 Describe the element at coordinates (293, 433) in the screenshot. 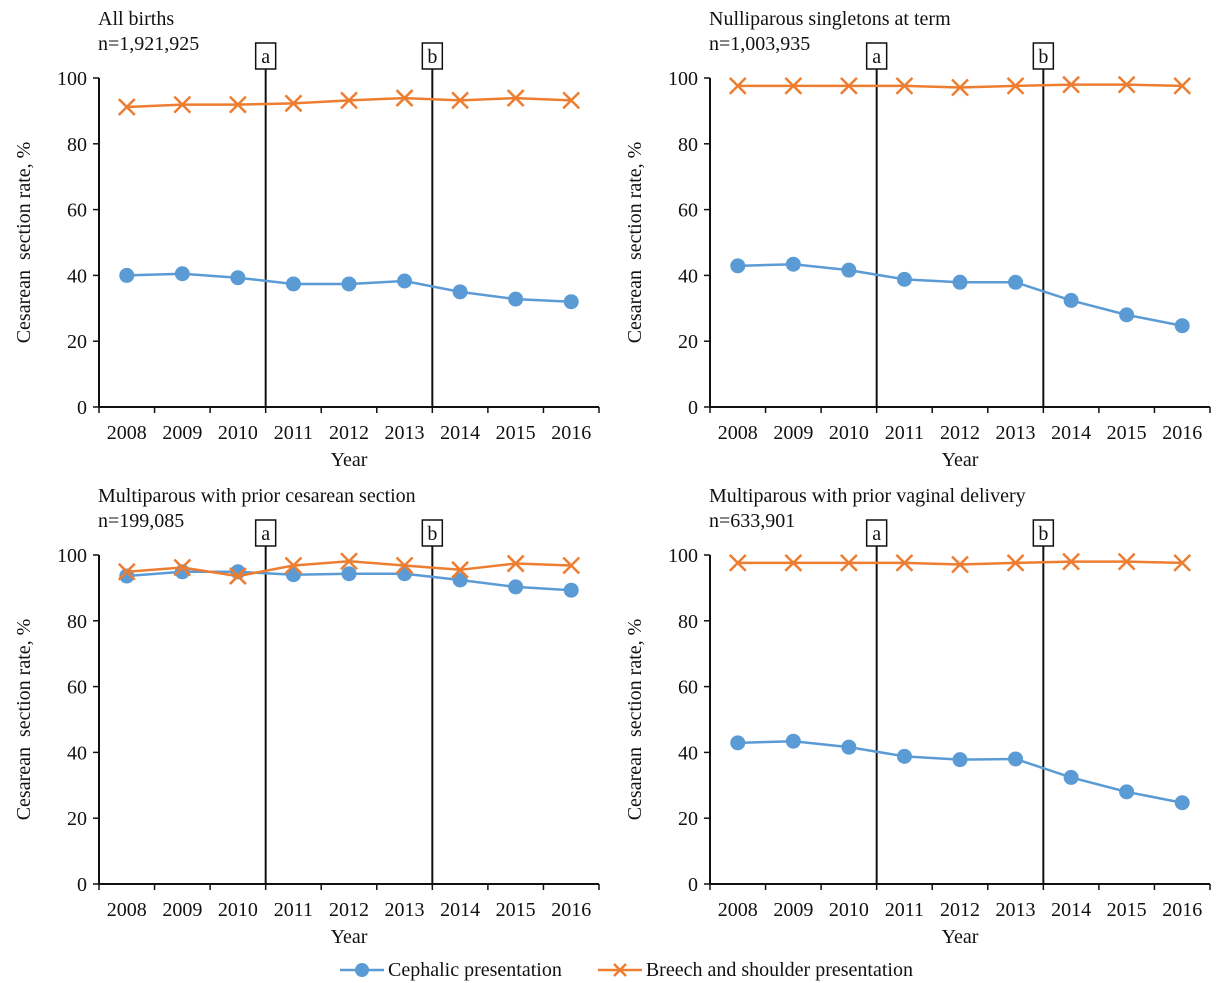

I see `x-tick-label: 2011` at that location.